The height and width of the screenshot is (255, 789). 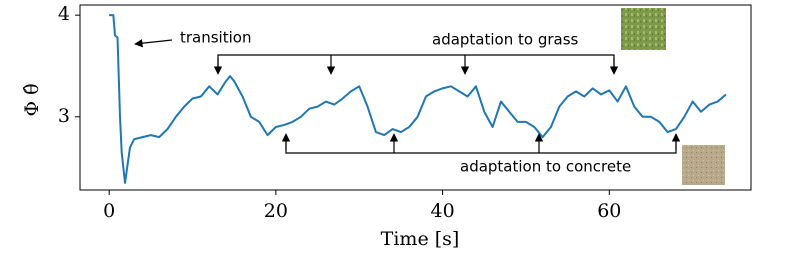 What do you see at coordinates (64, 116) in the screenshot?
I see `y-tick-label: 3` at bounding box center [64, 116].